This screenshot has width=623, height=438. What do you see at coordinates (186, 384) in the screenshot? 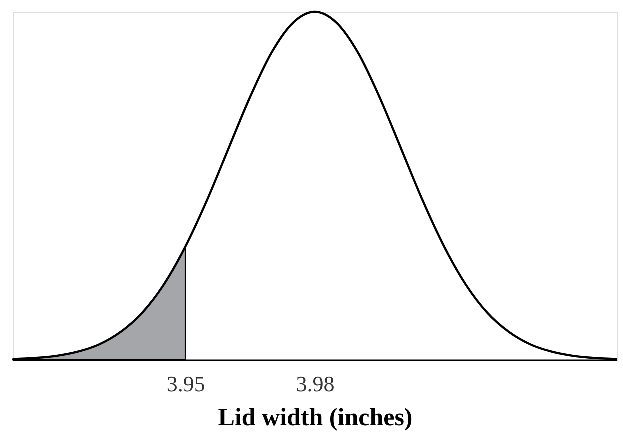
I see `x-tick-label: 3.95` at bounding box center [186, 384].